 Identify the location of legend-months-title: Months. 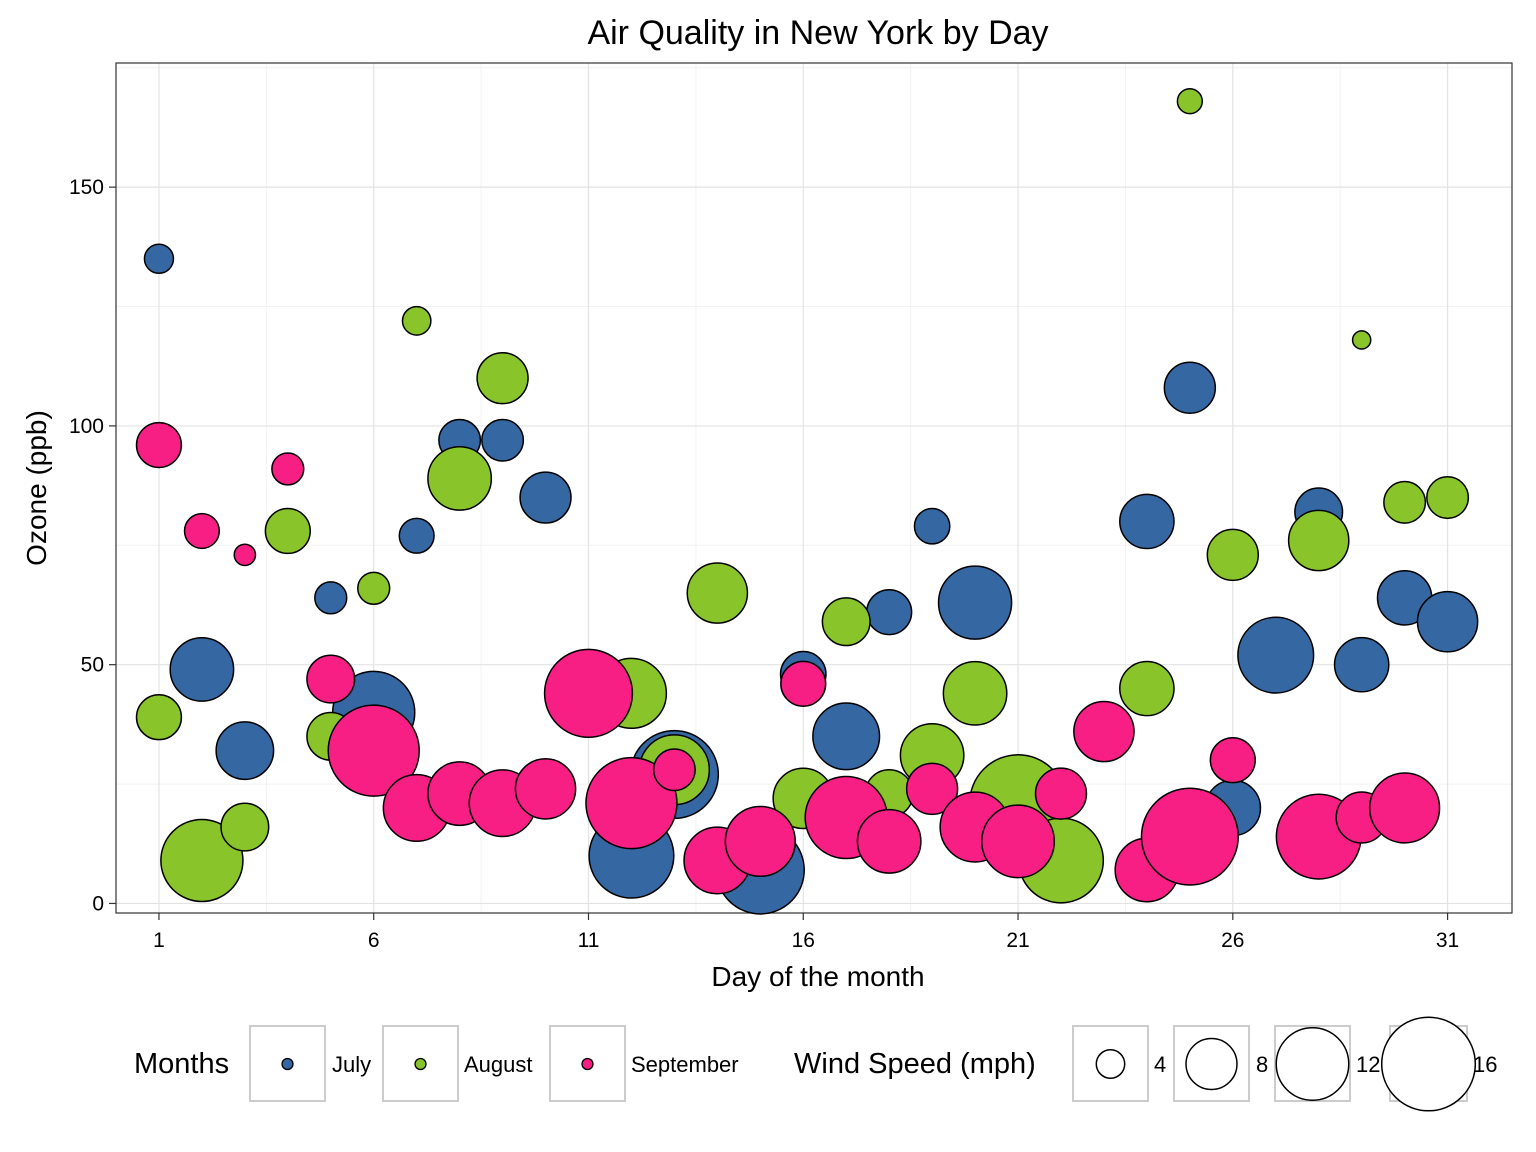
(181, 1064).